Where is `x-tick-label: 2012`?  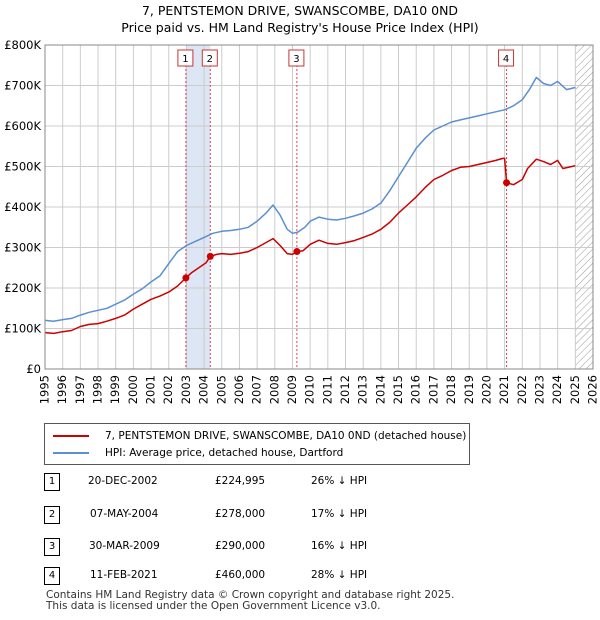 x-tick-label: 2012 is located at coordinates (345, 389).